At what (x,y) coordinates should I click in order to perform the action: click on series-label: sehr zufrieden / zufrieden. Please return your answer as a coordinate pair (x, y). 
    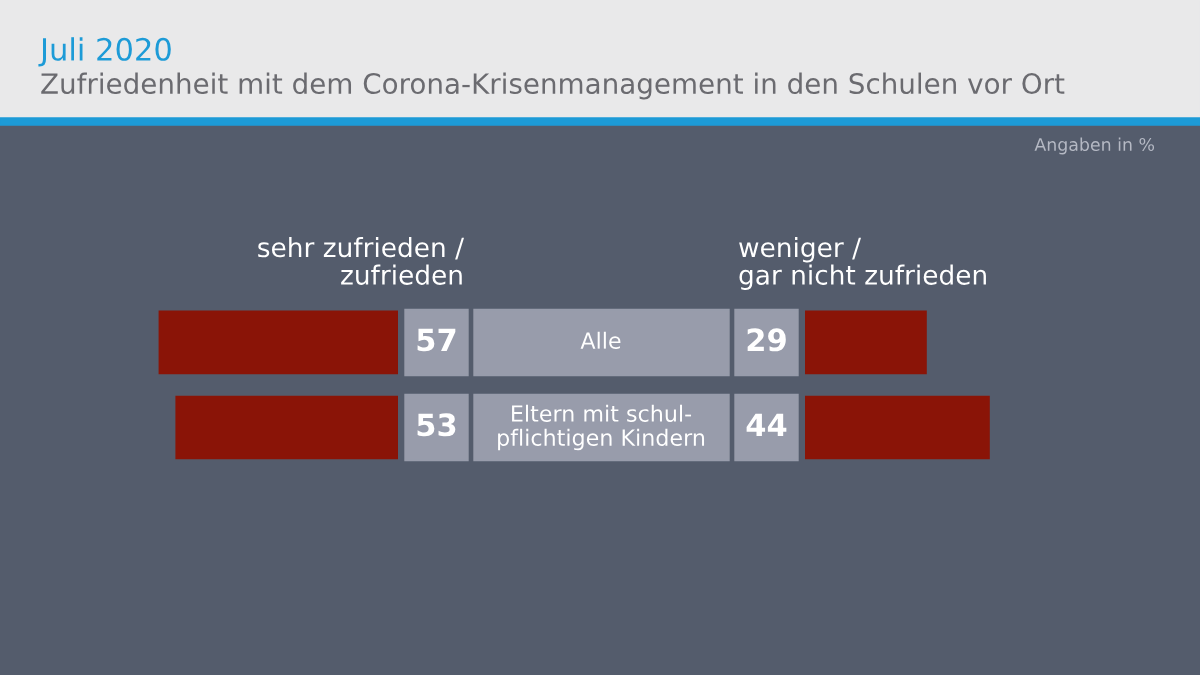
    Looking at the image, I should click on (361, 260).